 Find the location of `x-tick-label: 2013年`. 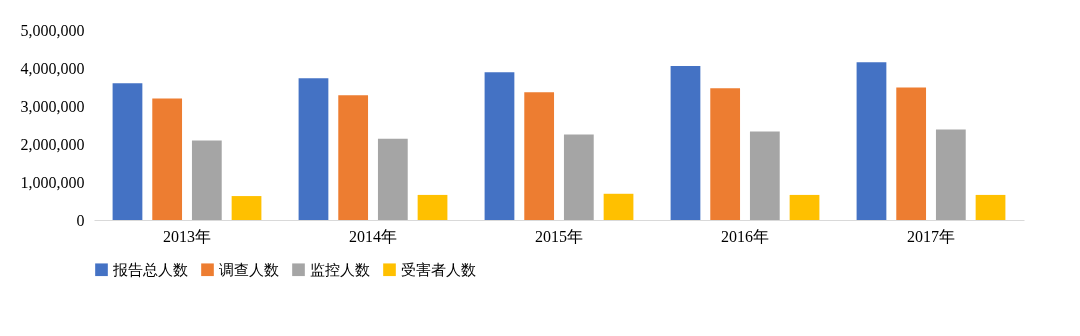

x-tick-label: 2013年 is located at coordinates (187, 236).